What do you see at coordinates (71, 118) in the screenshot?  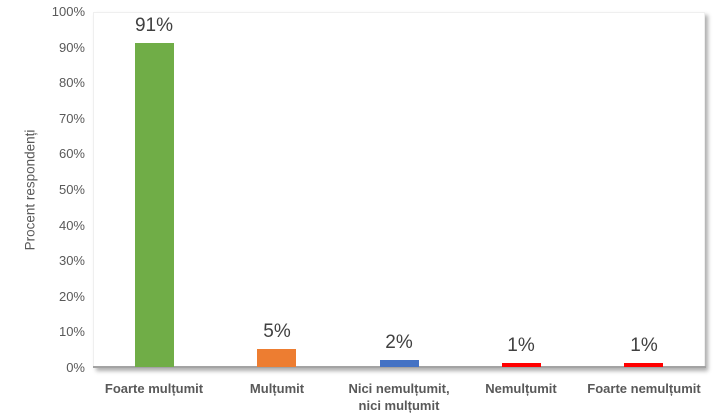 I see `y-tick-label: 70%` at bounding box center [71, 118].